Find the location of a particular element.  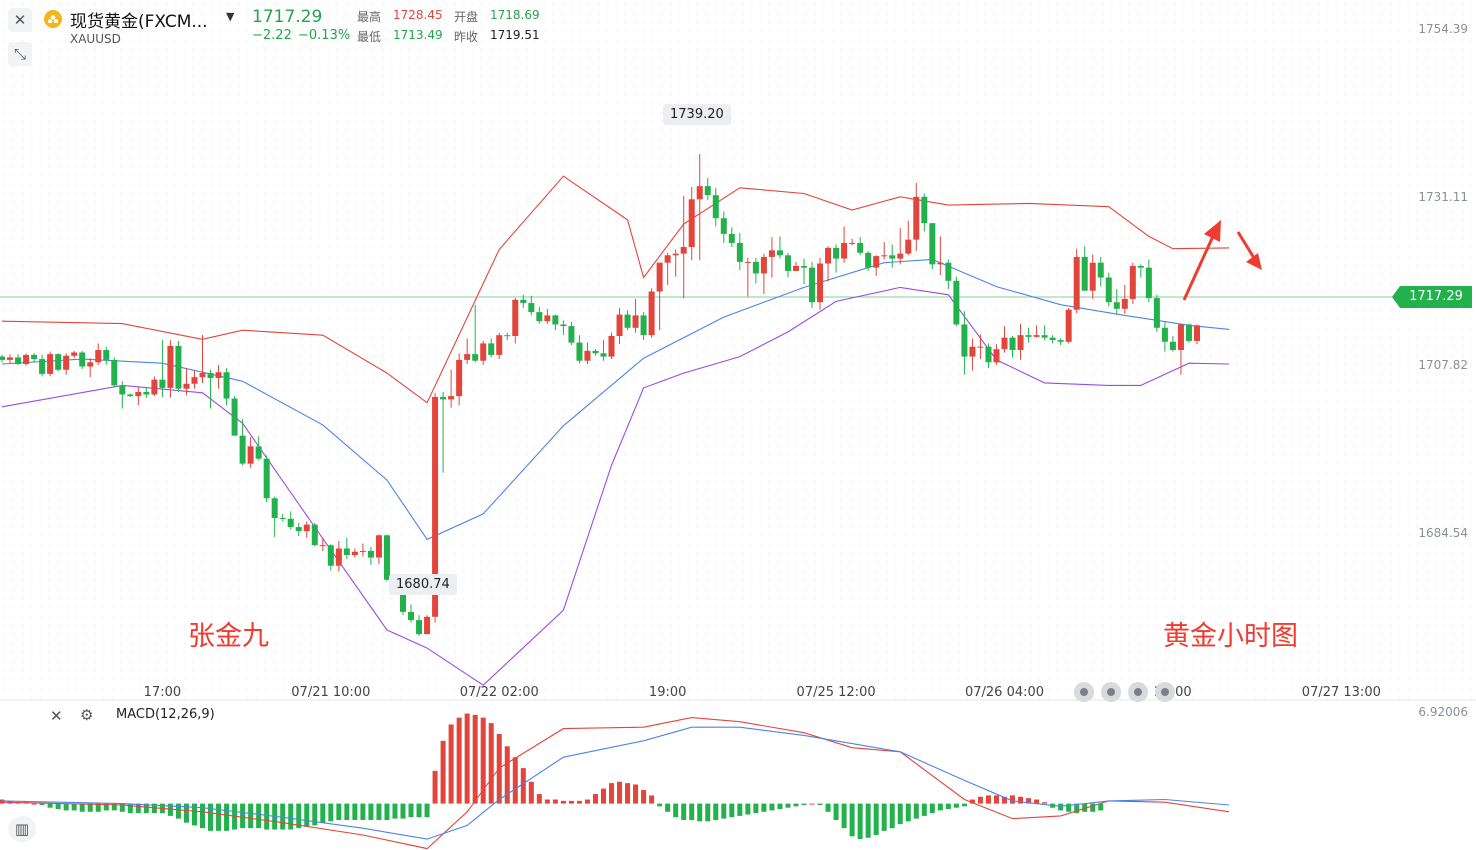

settings-icon: ⚙ is located at coordinates (87, 715).